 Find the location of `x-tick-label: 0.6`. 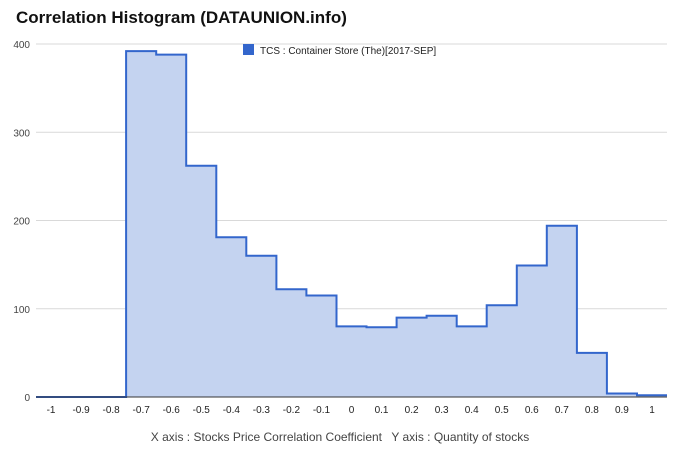

x-tick-label: 0.6 is located at coordinates (532, 410).